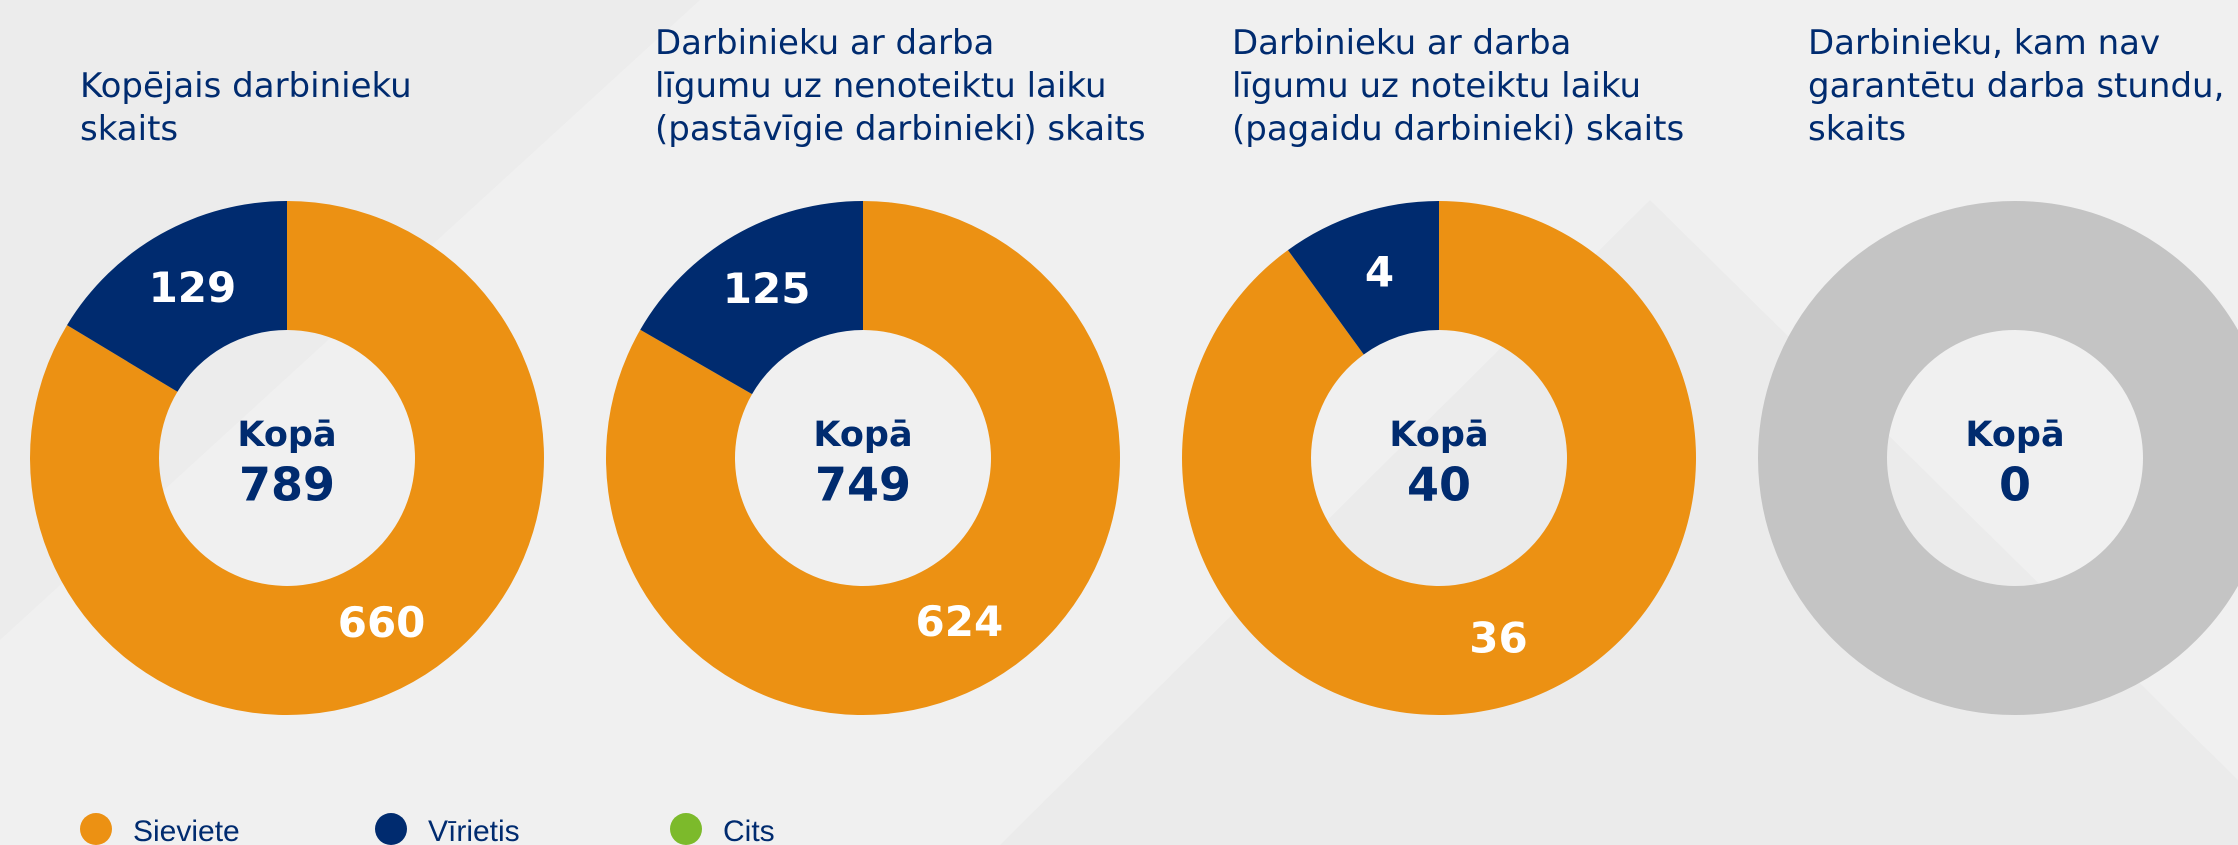 This screenshot has height=845, width=2238. What do you see at coordinates (1984, 43) in the screenshot?
I see `title-line: Darbinieku, kam nav` at bounding box center [1984, 43].